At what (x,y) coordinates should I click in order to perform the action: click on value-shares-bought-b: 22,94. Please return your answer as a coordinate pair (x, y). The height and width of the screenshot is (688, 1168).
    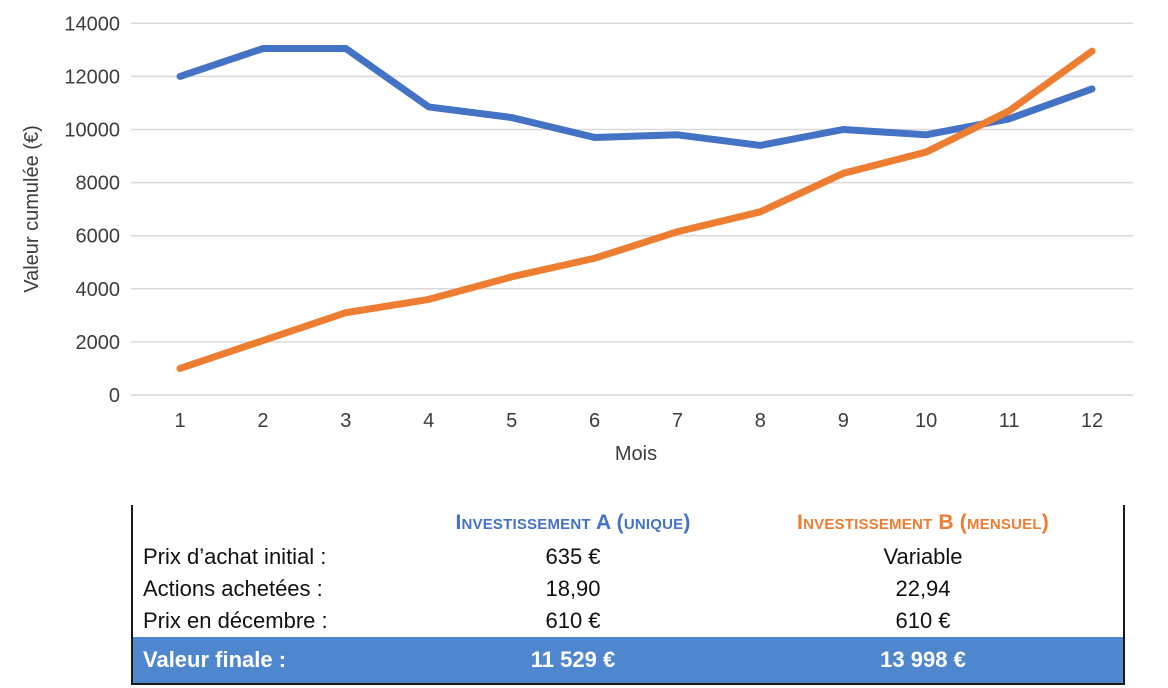
    Looking at the image, I should click on (923, 588).